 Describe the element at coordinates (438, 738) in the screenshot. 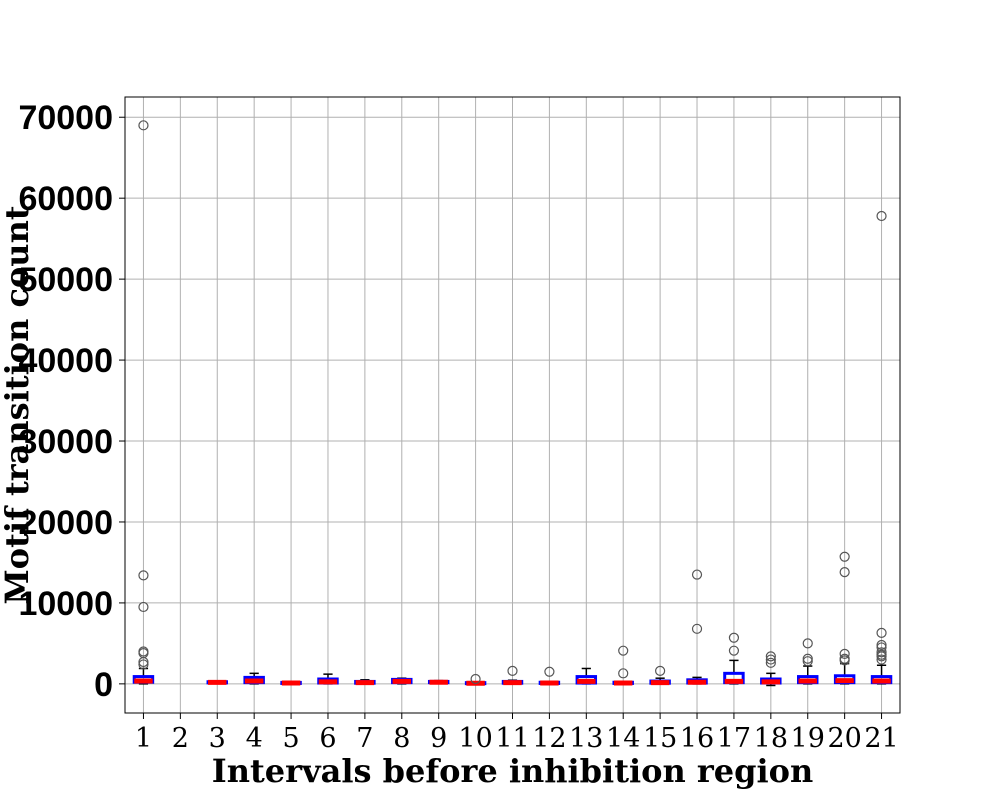

I see `x-tick-label: 9` at that location.